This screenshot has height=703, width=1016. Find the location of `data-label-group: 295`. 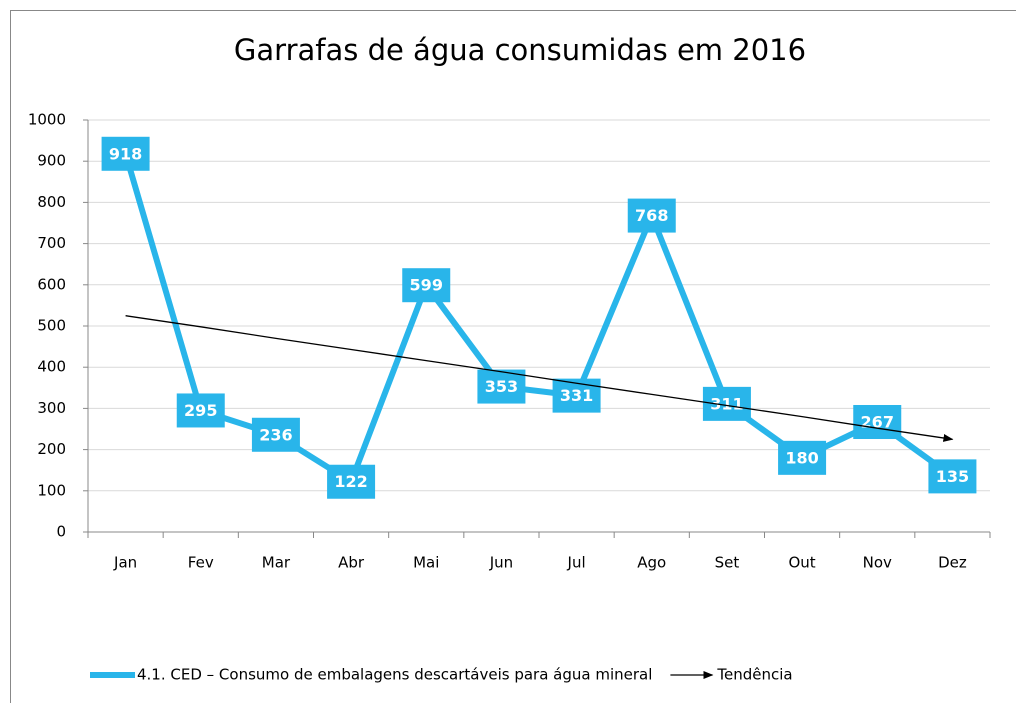

data-label-group: 295 is located at coordinates (200, 410).